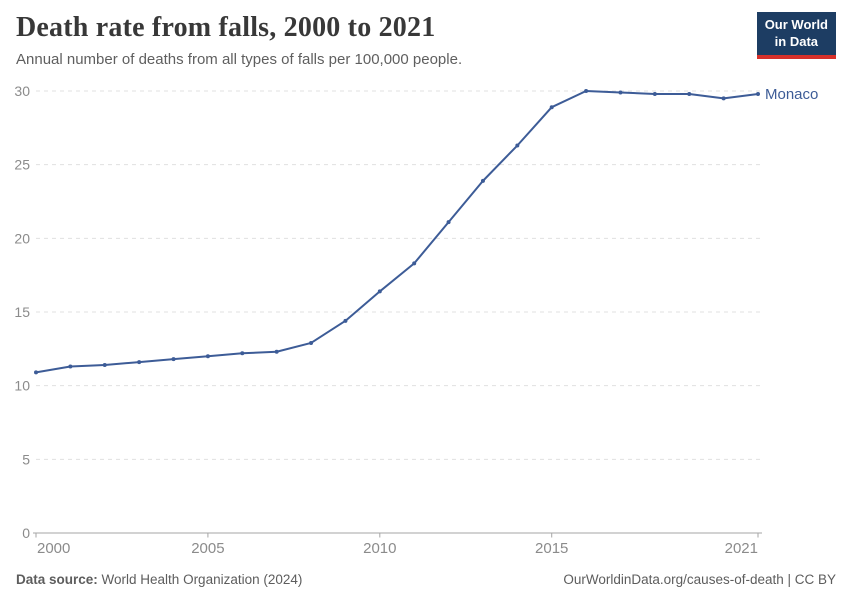 This screenshot has width=850, height=600. Describe the element at coordinates (200, 579) in the screenshot. I see `data-source-text: World Health Organization (2024)` at that location.